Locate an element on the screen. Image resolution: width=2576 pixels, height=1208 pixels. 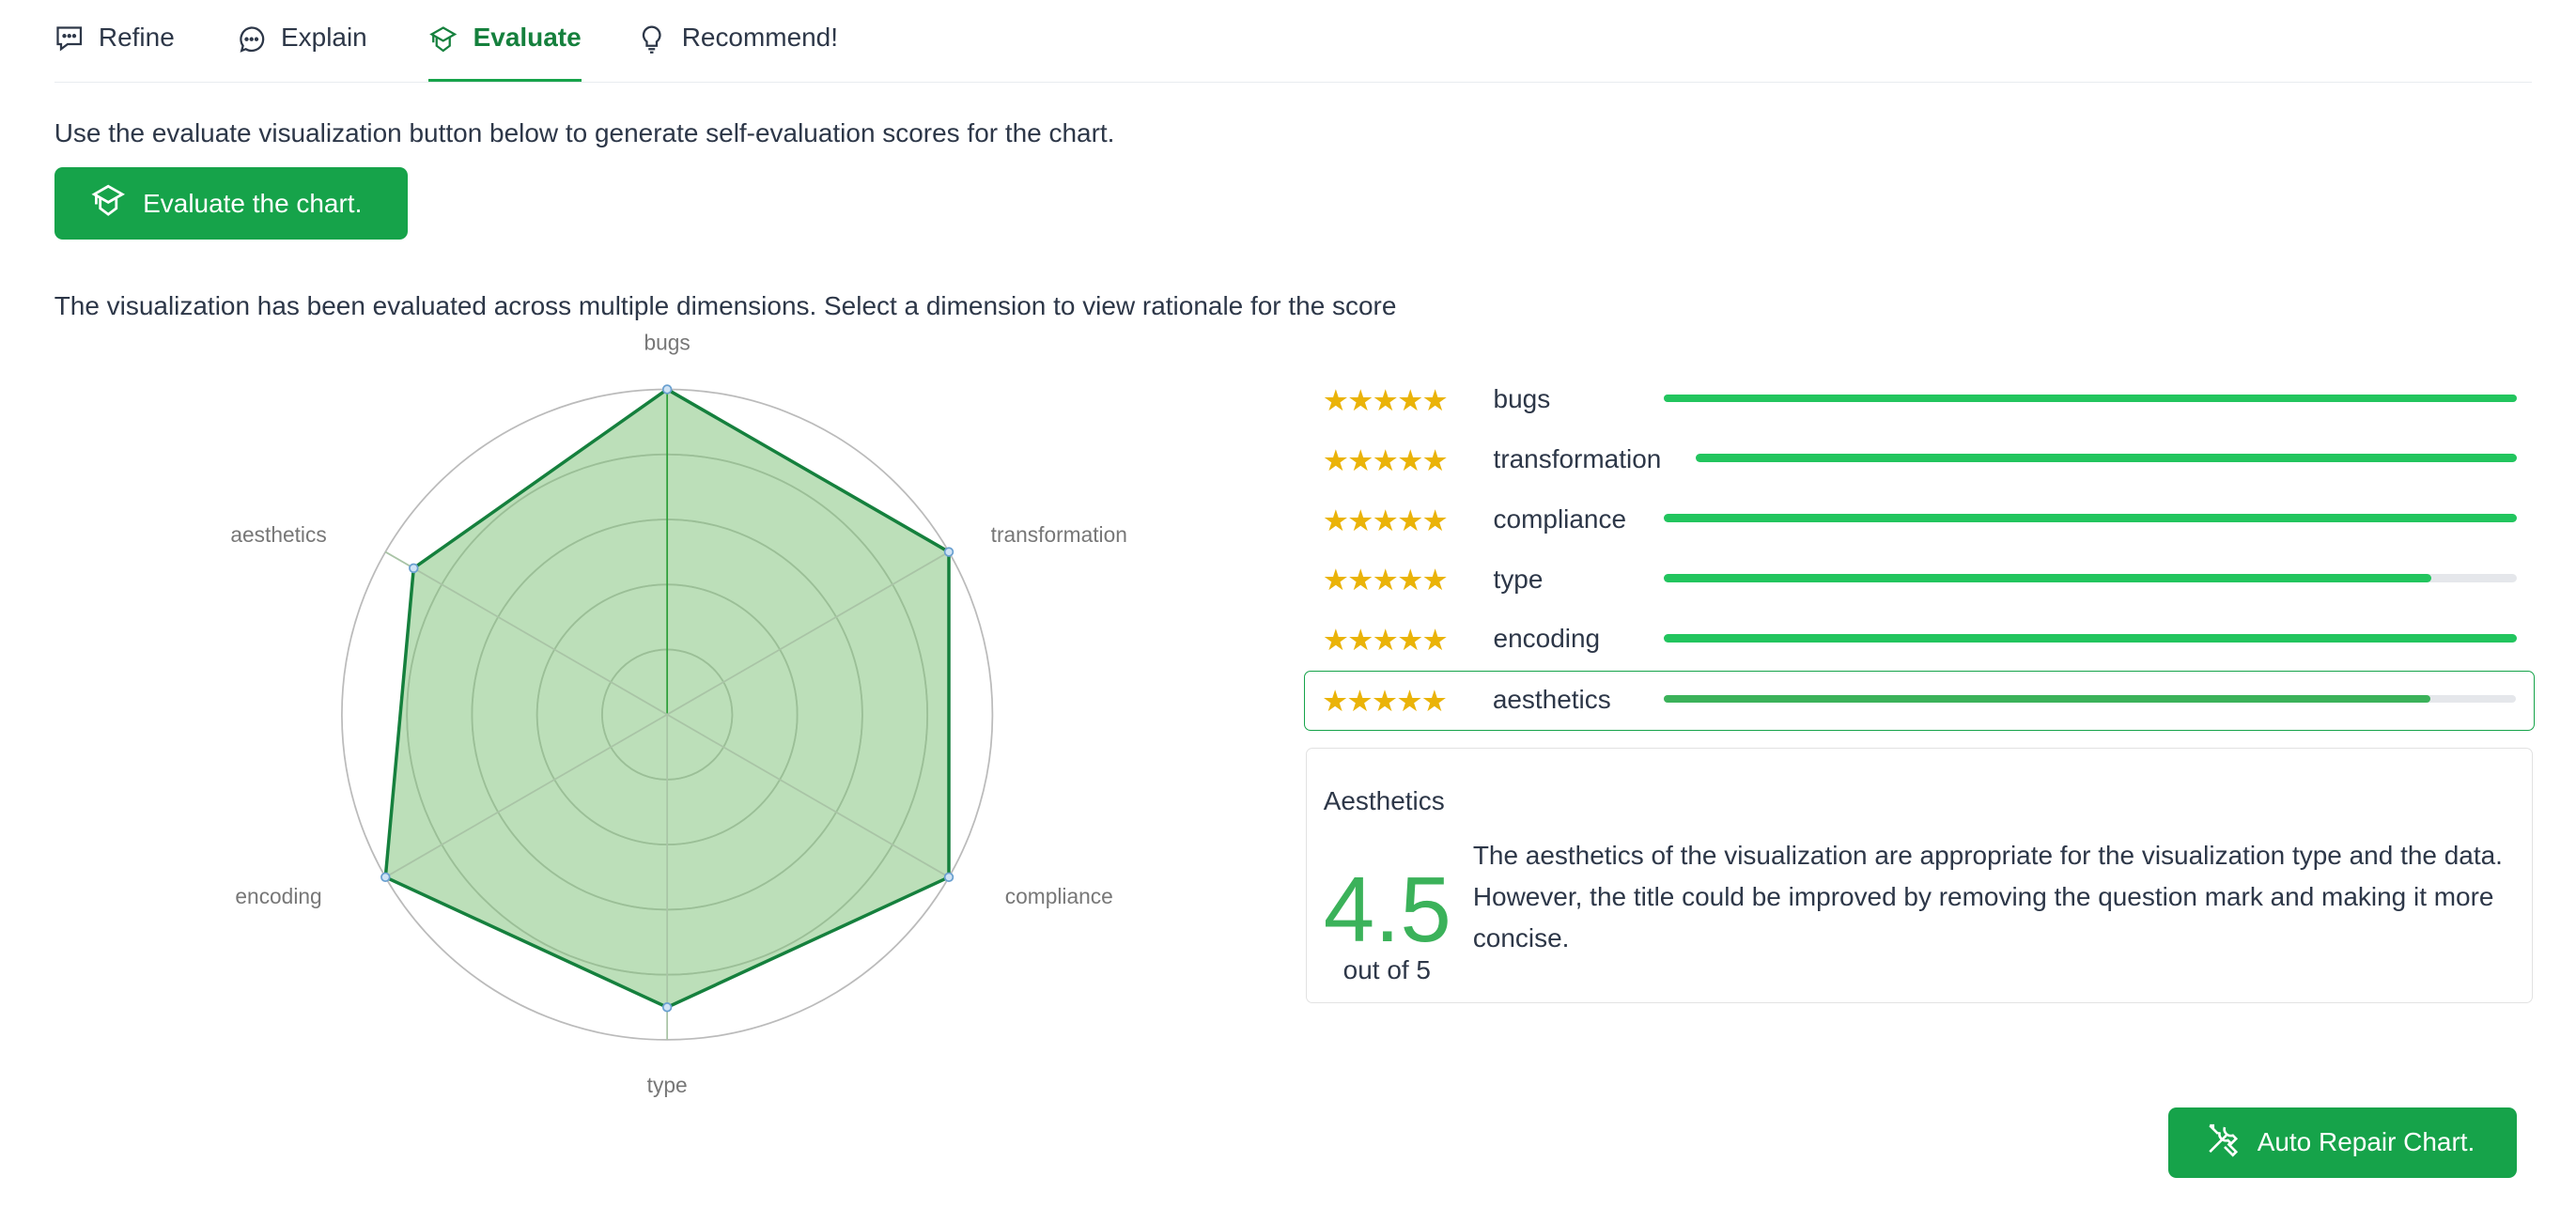
evaluate-chart-button: Evaluate the chart. is located at coordinates (231, 203).